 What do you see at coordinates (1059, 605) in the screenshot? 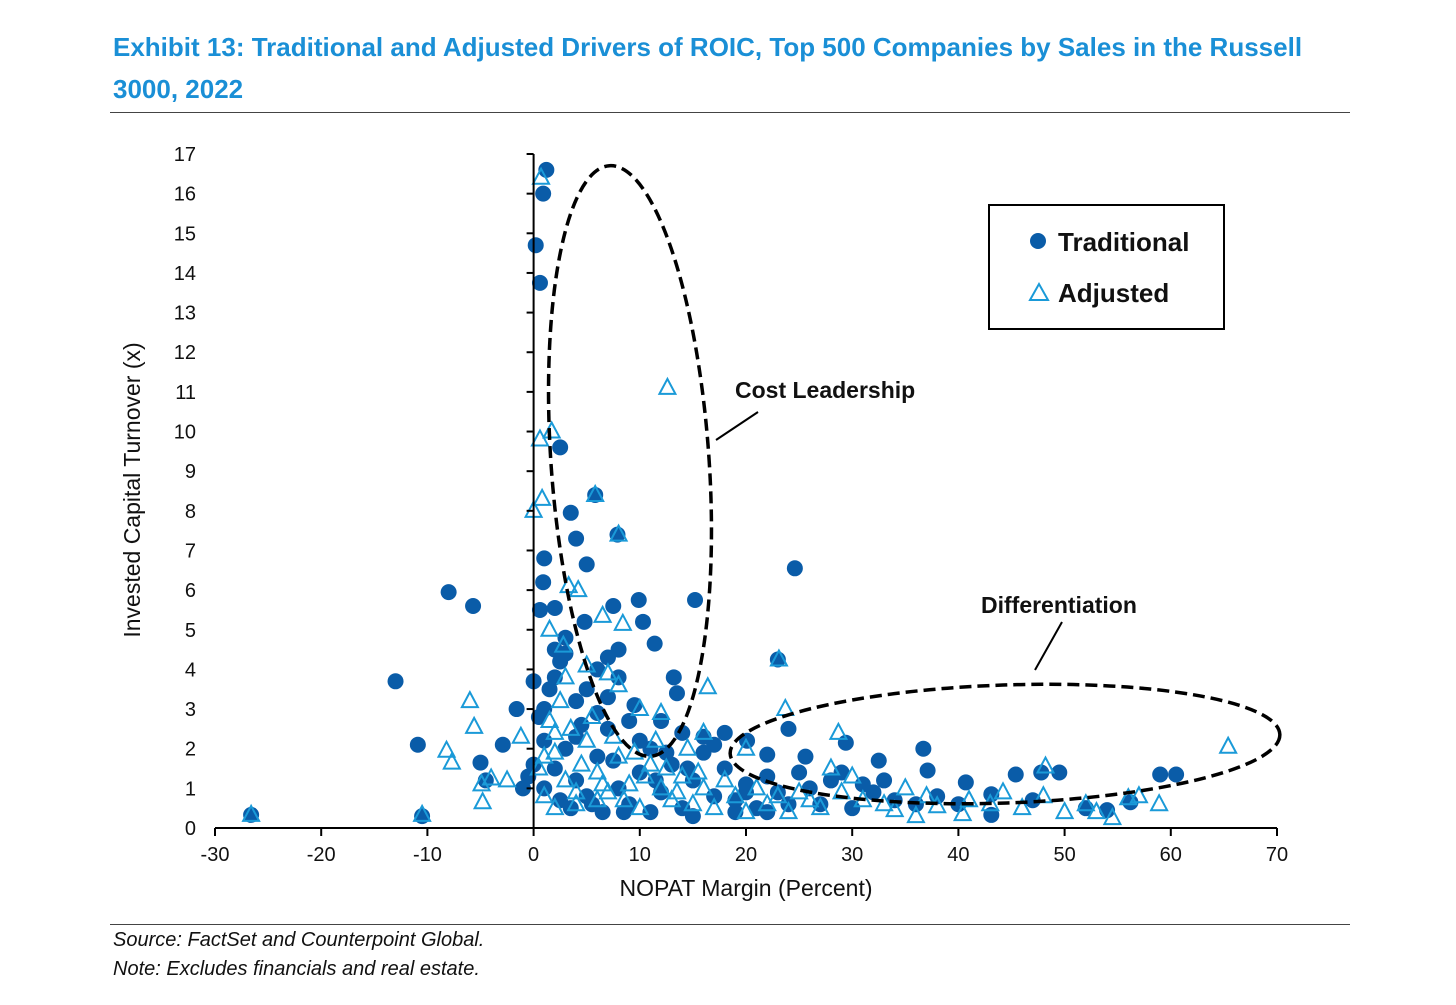
I see `differentiation-label: Differentiation` at bounding box center [1059, 605].